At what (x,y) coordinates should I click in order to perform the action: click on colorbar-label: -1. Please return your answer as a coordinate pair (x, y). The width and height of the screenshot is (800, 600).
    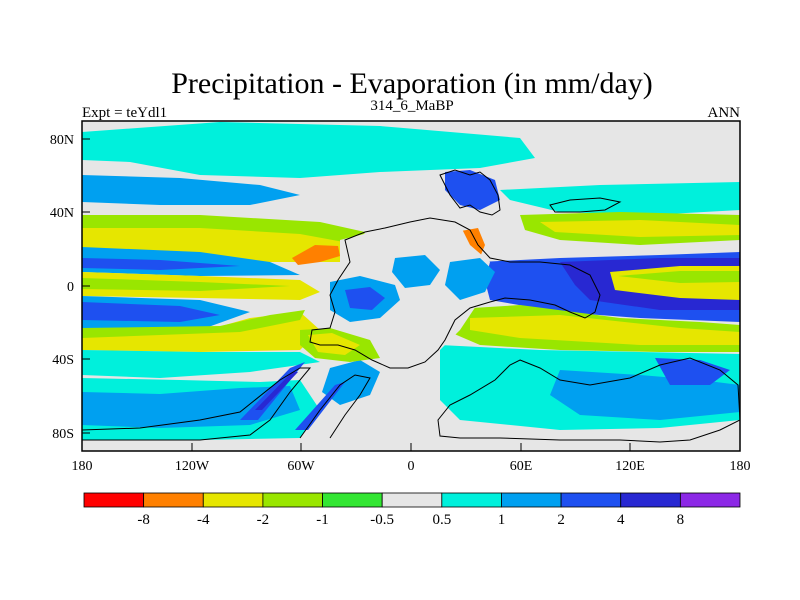
    Looking at the image, I should click on (322, 520).